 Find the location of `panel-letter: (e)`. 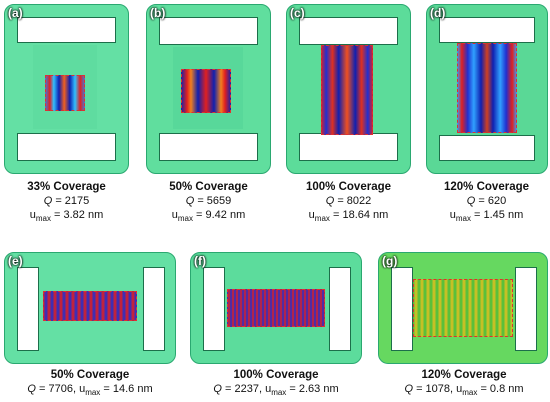

panel-letter: (e) is located at coordinates (15, 261).